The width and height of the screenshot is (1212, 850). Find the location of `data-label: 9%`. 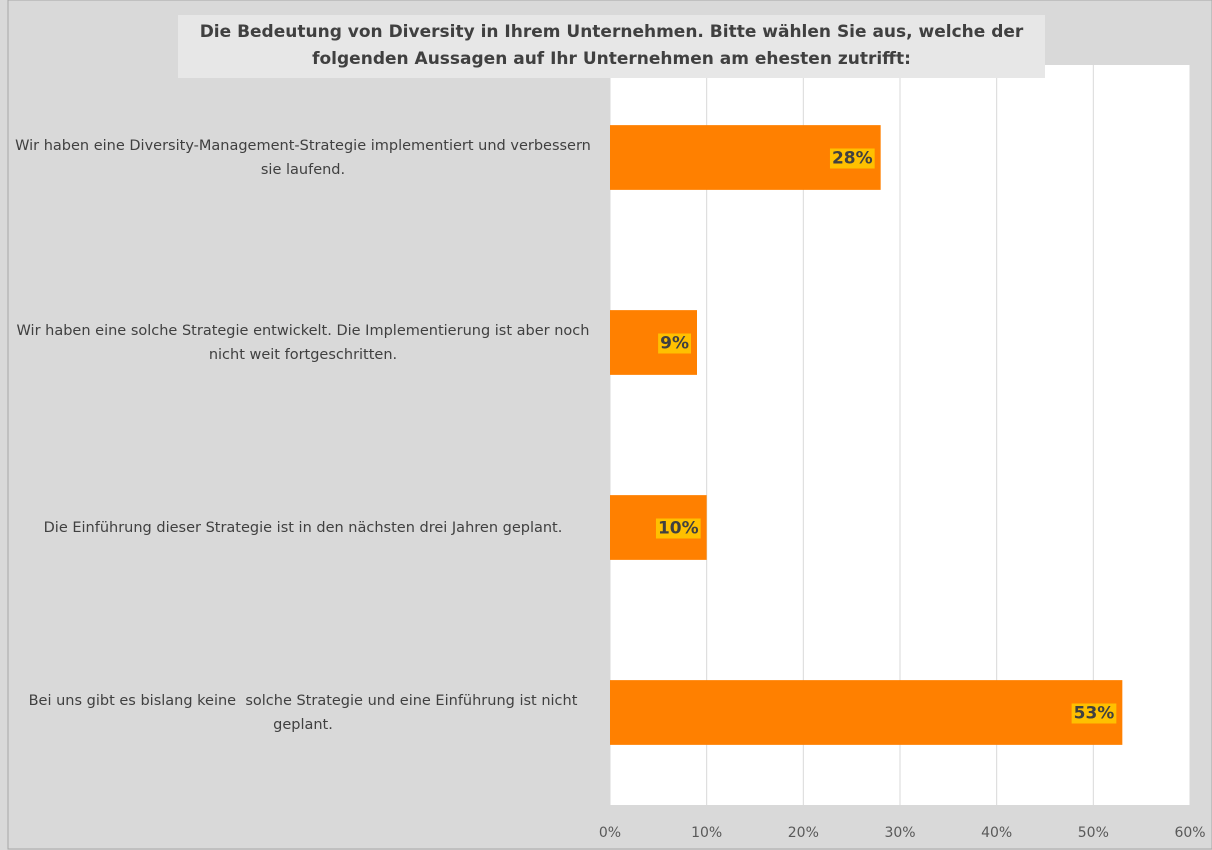

data-label: 9% is located at coordinates (674, 344).